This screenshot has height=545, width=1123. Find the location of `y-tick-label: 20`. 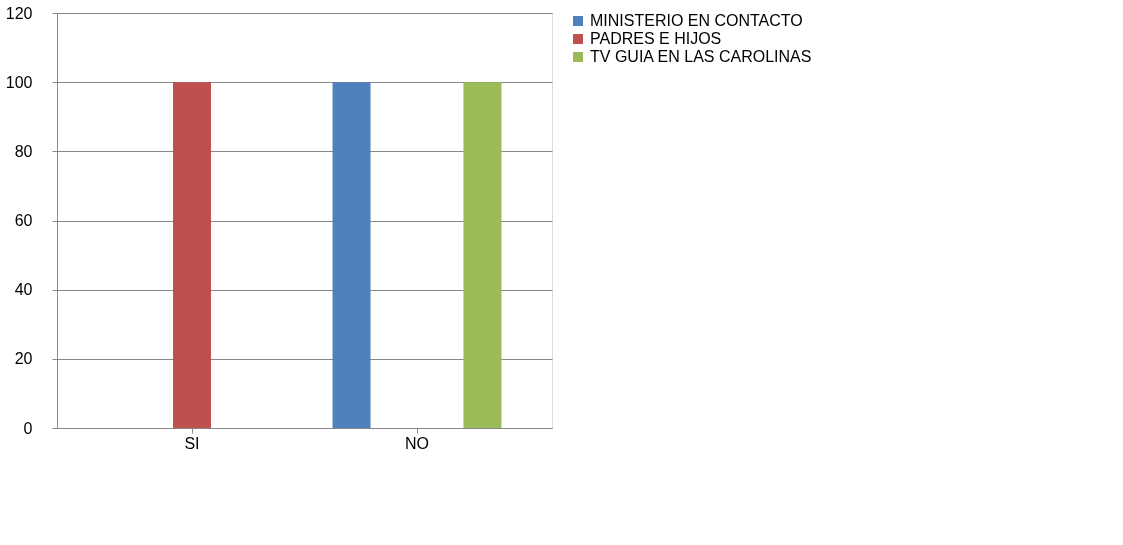

y-tick-label: 20 is located at coordinates (23, 359).